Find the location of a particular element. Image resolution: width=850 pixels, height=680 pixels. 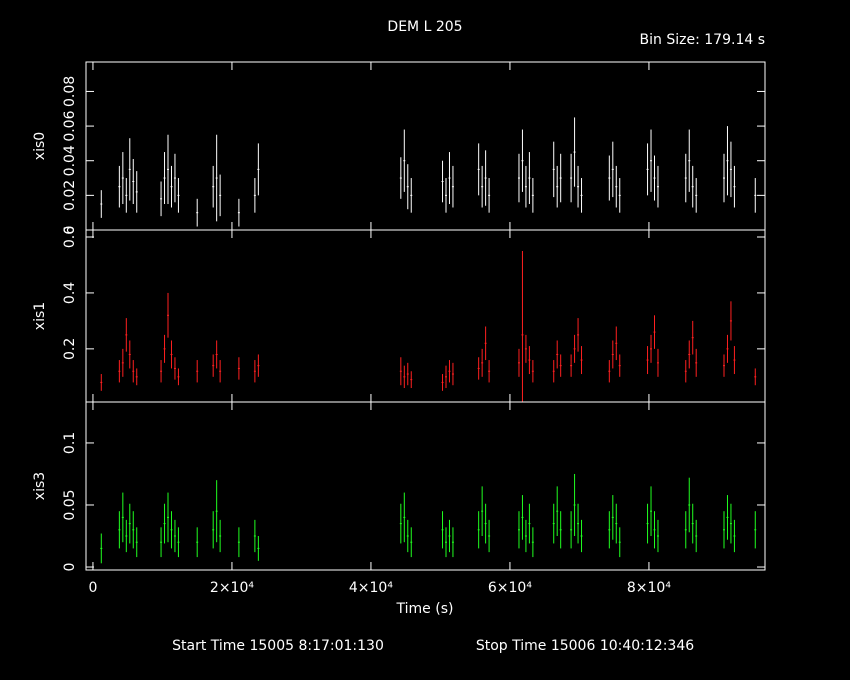

x-tick-label: 4×10⁴ is located at coordinates (371, 588).